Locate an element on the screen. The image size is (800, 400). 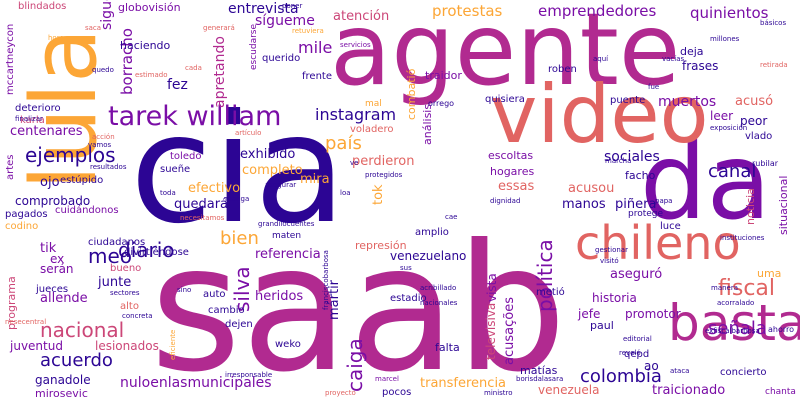
word-grandilocuentes: grandilocuentes is located at coordinates (286, 224).